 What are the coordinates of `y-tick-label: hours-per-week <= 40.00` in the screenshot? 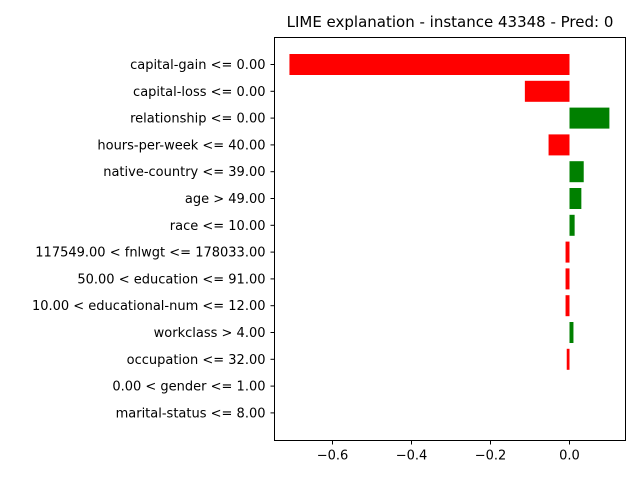 It's located at (181, 145).